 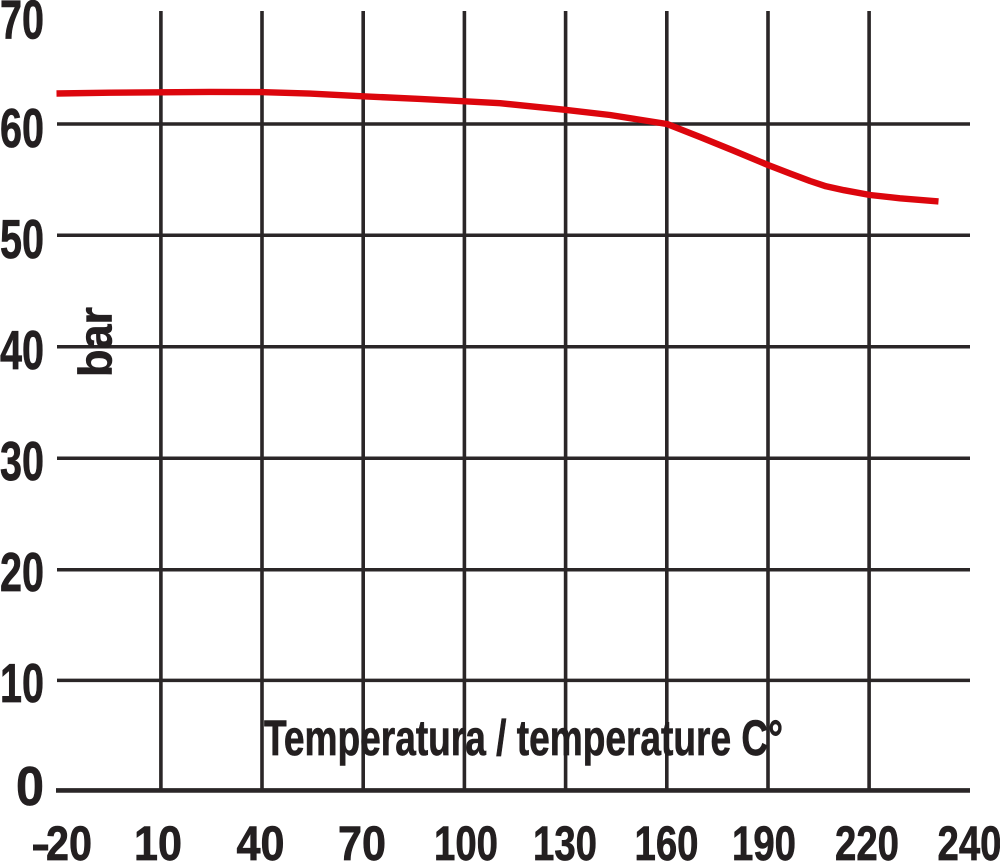 I want to click on svg-text: 160, so click(x=667, y=839).